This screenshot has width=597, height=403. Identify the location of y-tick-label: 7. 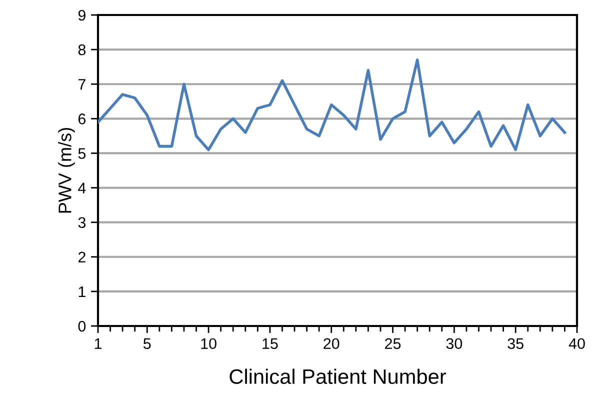
(82, 84).